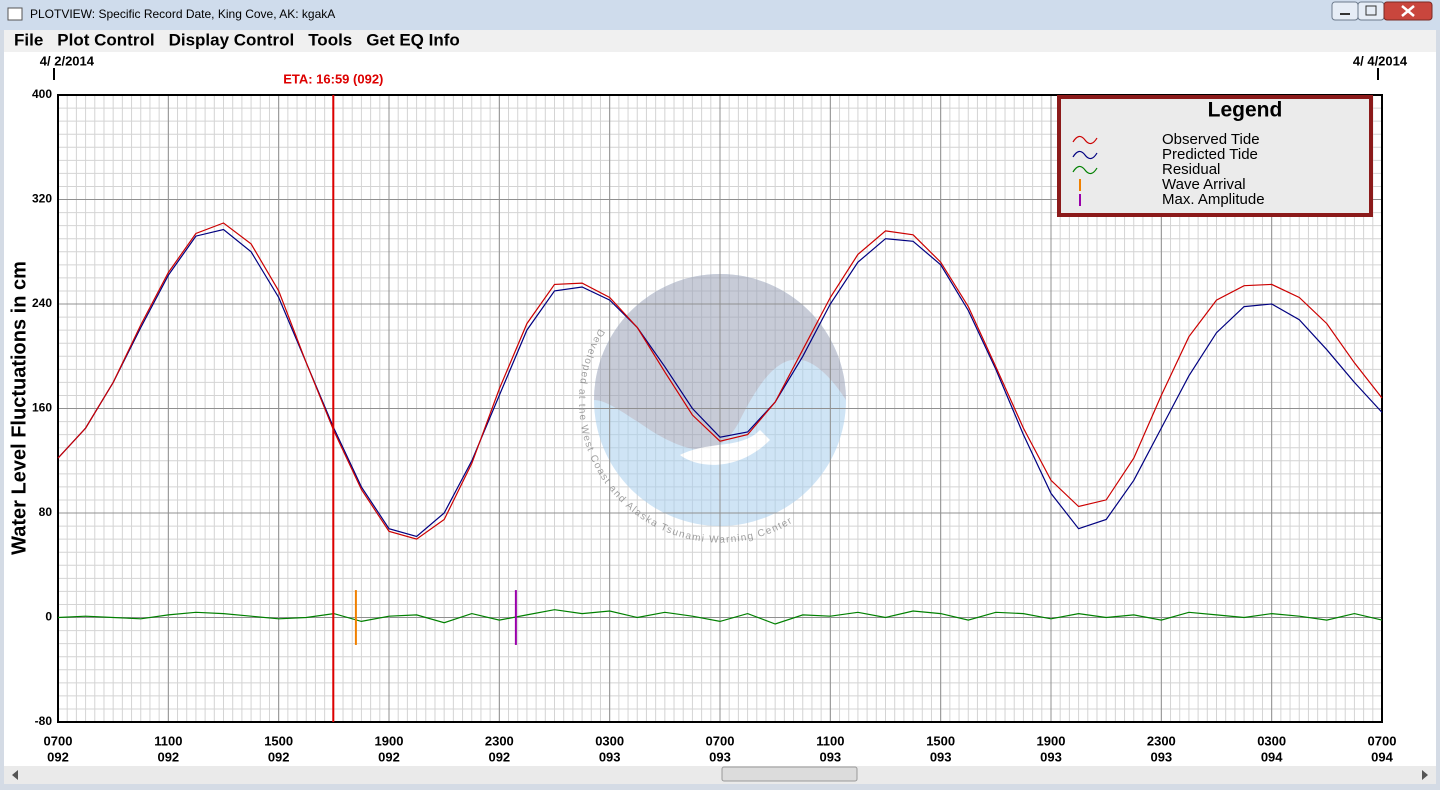 This screenshot has height=790, width=1440. Describe the element at coordinates (67, 60) in the screenshot. I see `date-label: 4/ 2/2014` at that location.